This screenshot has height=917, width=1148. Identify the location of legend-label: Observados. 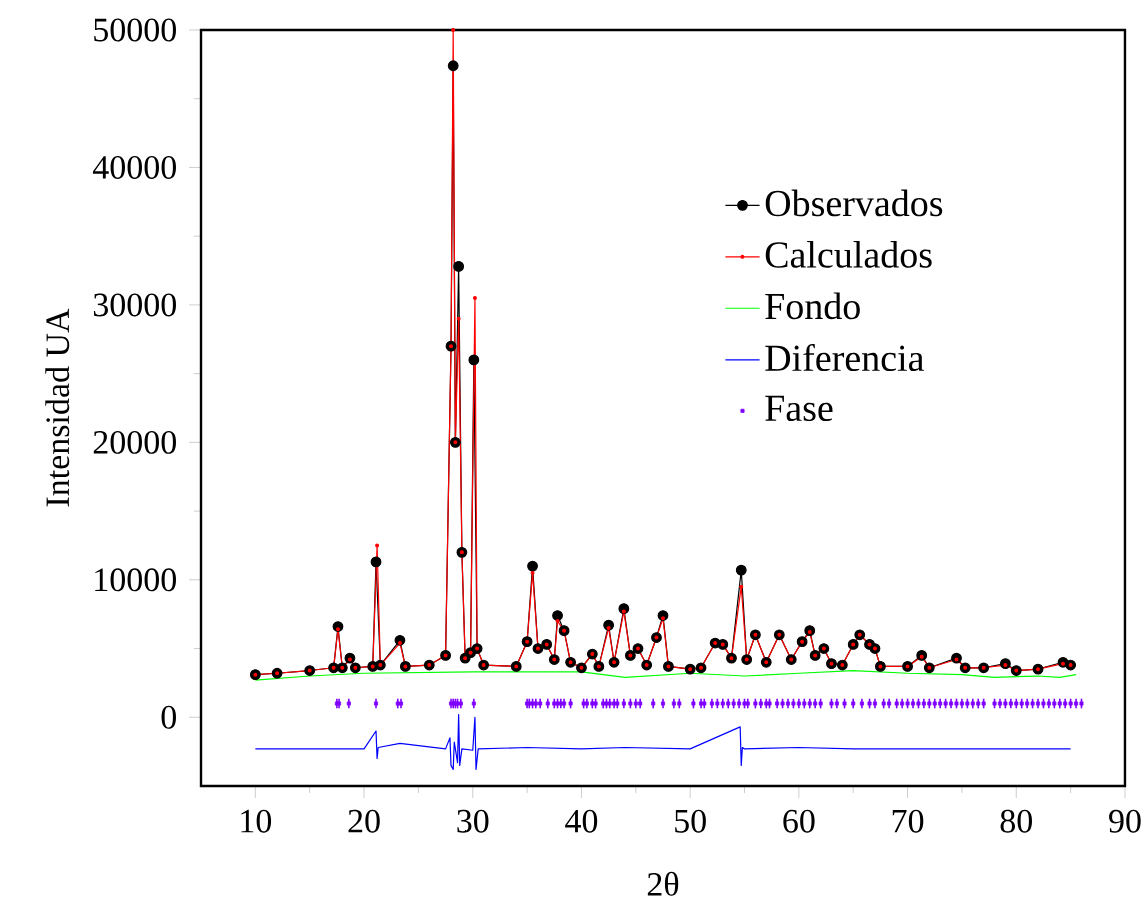
(854, 203).